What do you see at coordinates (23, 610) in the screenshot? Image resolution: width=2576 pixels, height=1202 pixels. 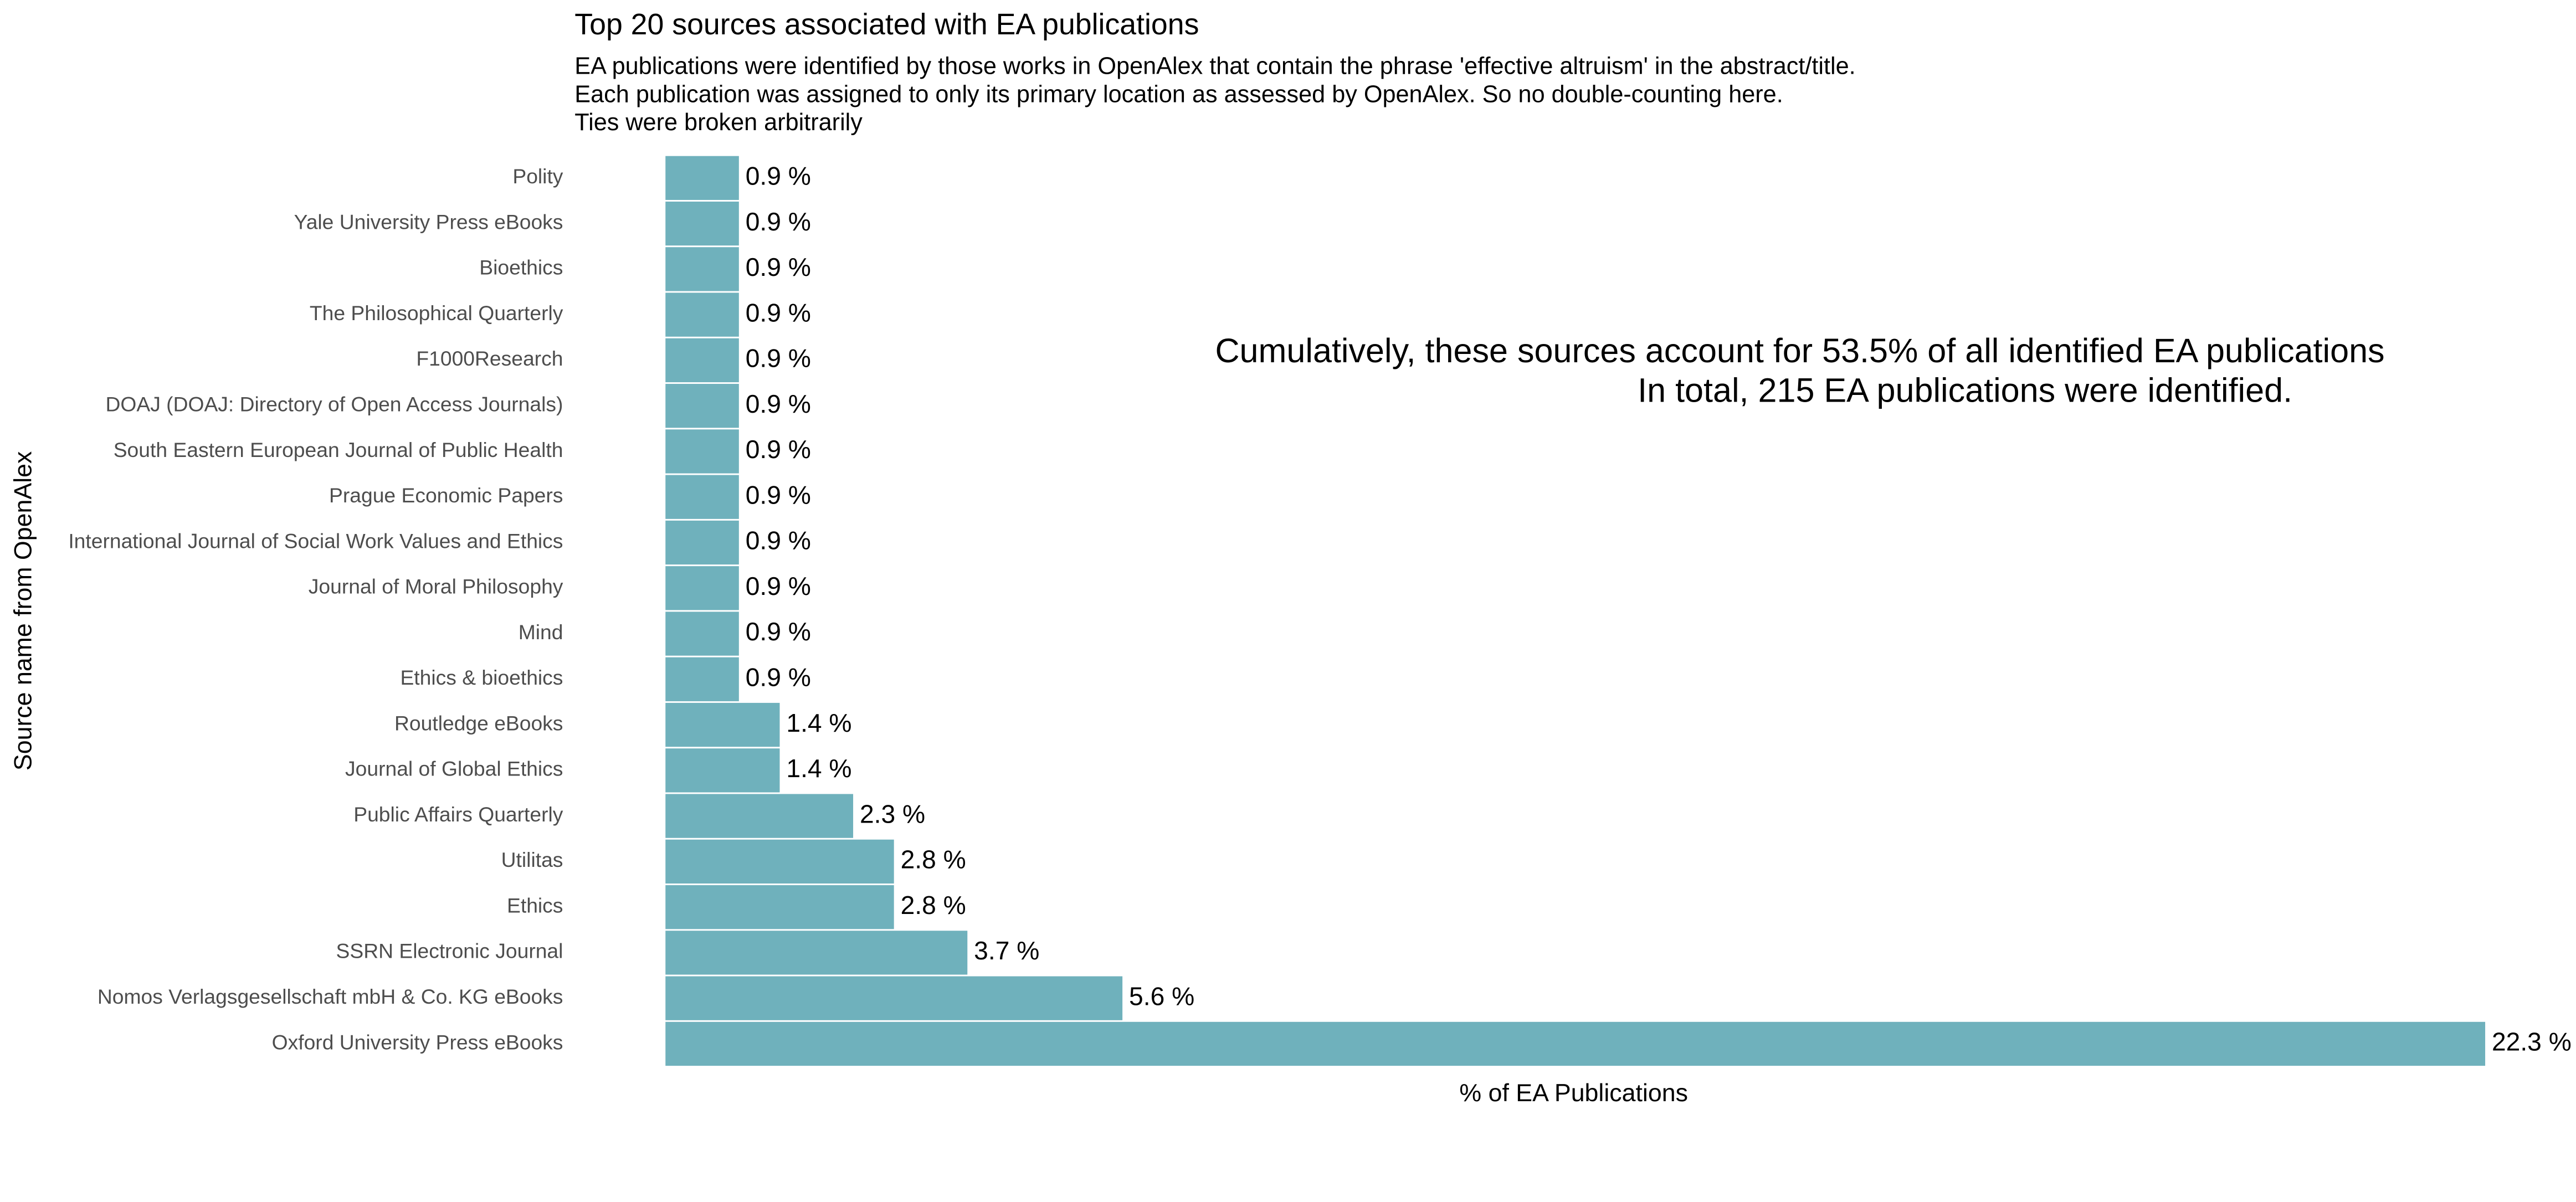 I see `y-axis-label: Source name from OpenAlex` at bounding box center [23, 610].